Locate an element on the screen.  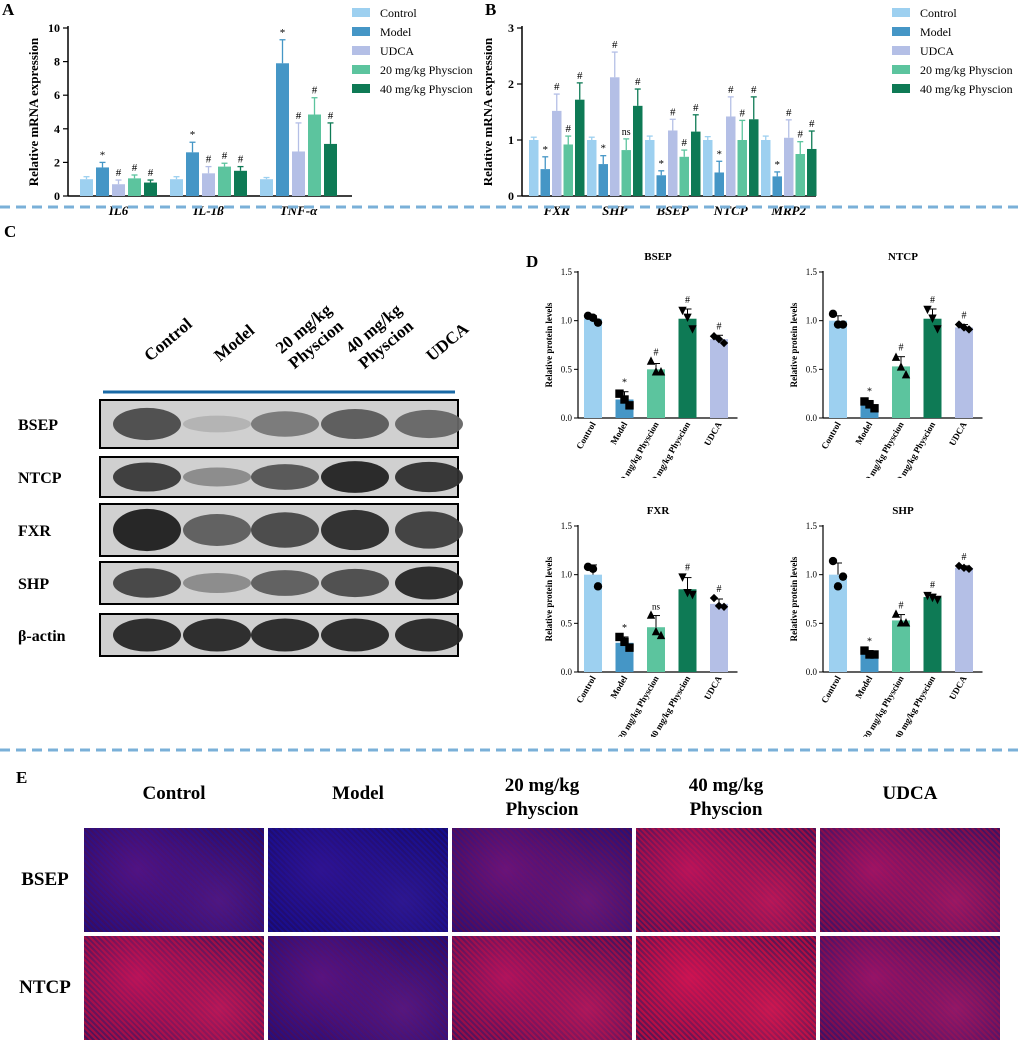
category-label: SHP is located at coordinates (615, 209).